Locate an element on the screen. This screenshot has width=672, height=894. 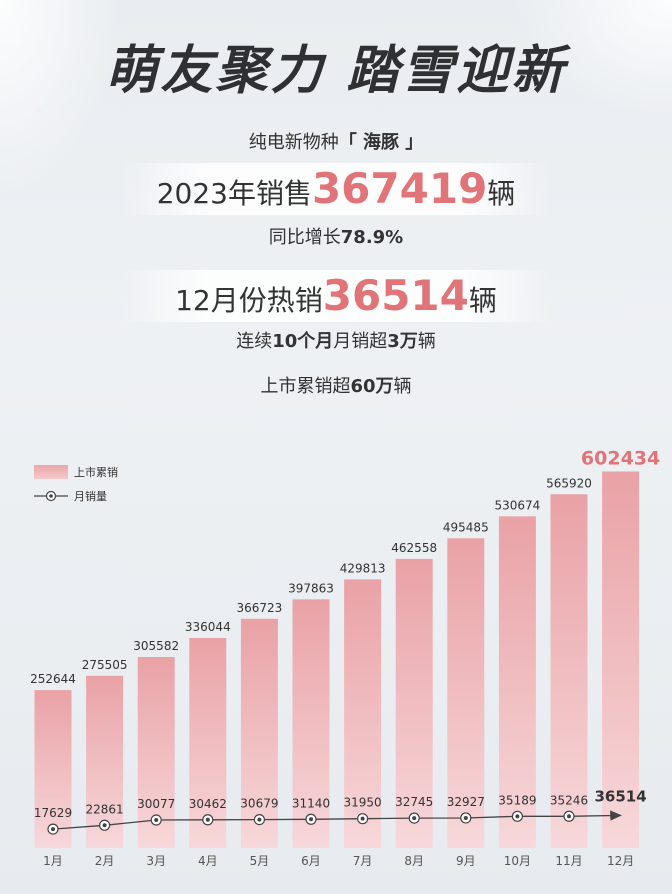
monthly-value-label-1: 17629 is located at coordinates (53, 813).